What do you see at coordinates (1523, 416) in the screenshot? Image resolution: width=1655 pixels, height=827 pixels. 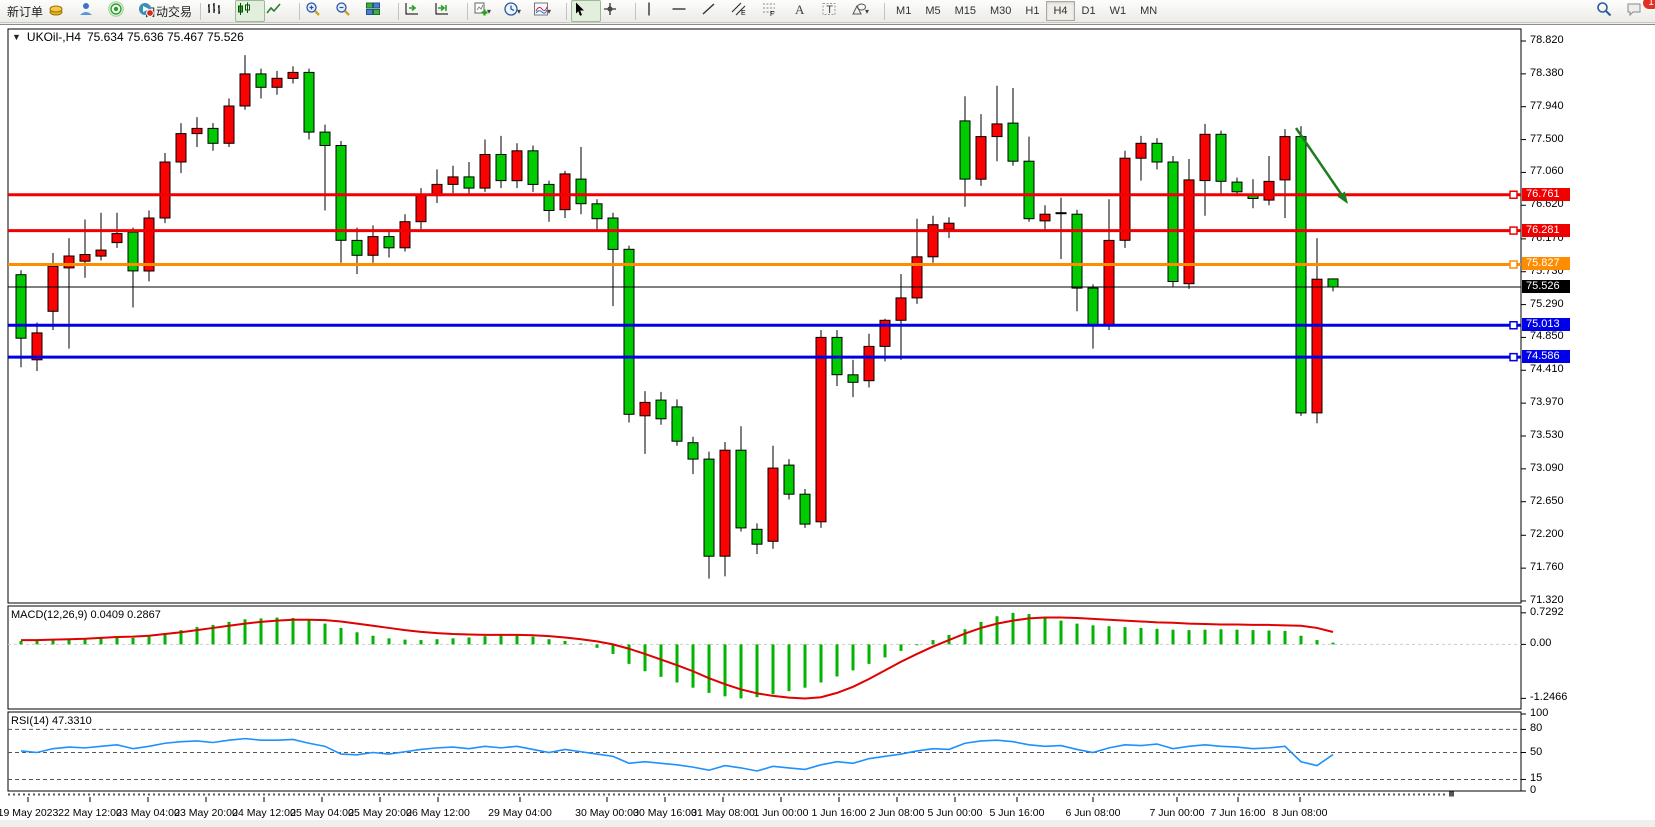 I see `price-axis-ticks` at bounding box center [1523, 416].